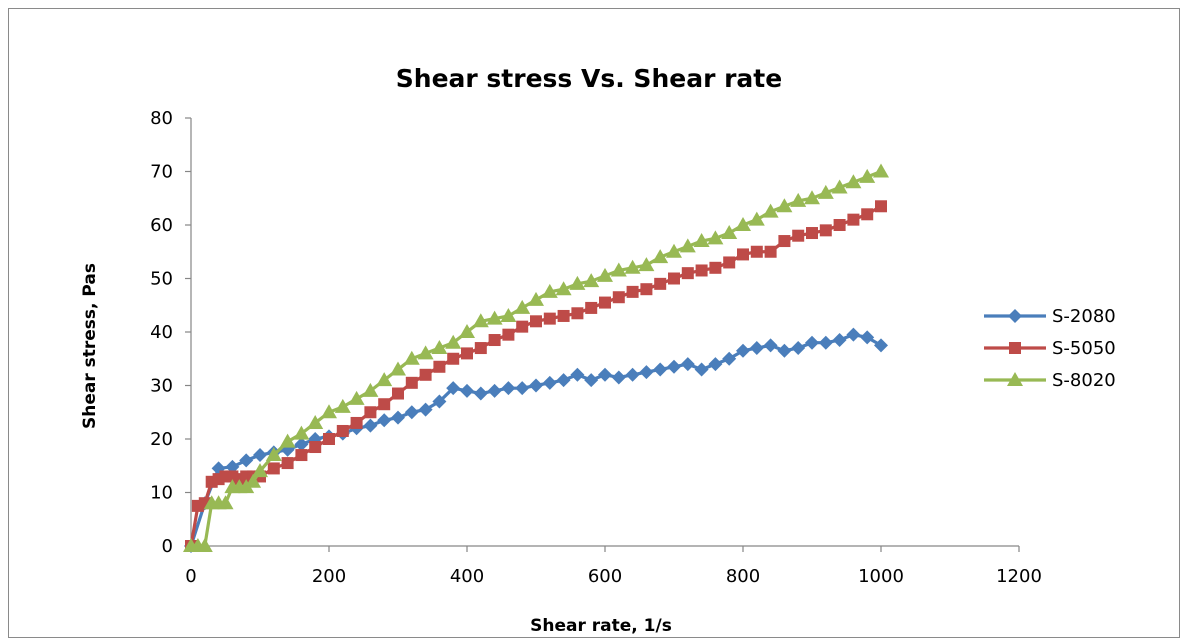 This screenshot has width=1190, height=643. Describe the element at coordinates (161, 493) in the screenshot. I see `y-tick-label: 10` at that location.